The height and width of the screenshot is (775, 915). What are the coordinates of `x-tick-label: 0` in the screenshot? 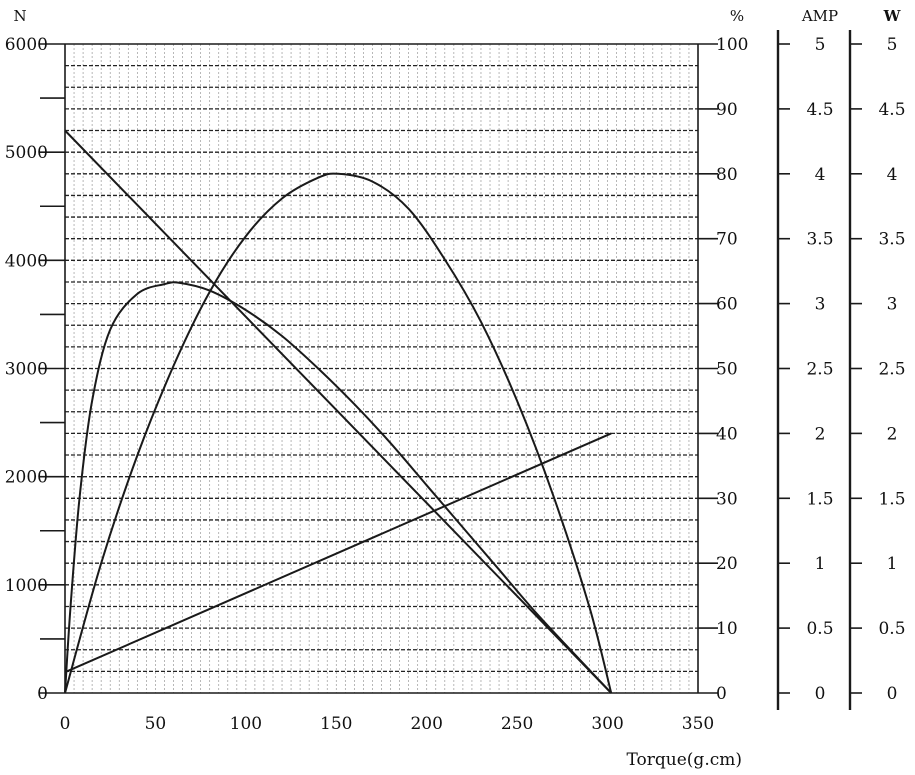 It's located at (65, 724).